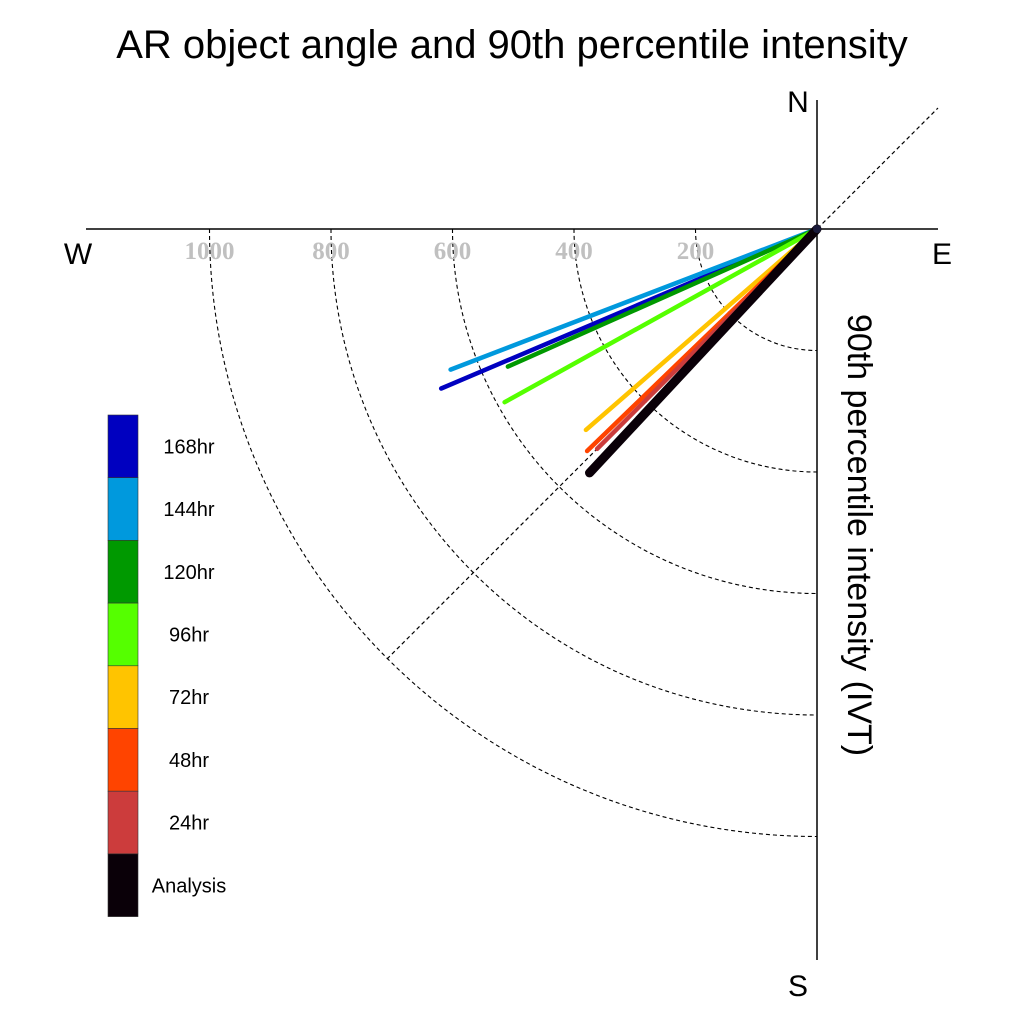  Describe the element at coordinates (123, 634) in the screenshot. I see `legend-swatch-96hr` at that location.